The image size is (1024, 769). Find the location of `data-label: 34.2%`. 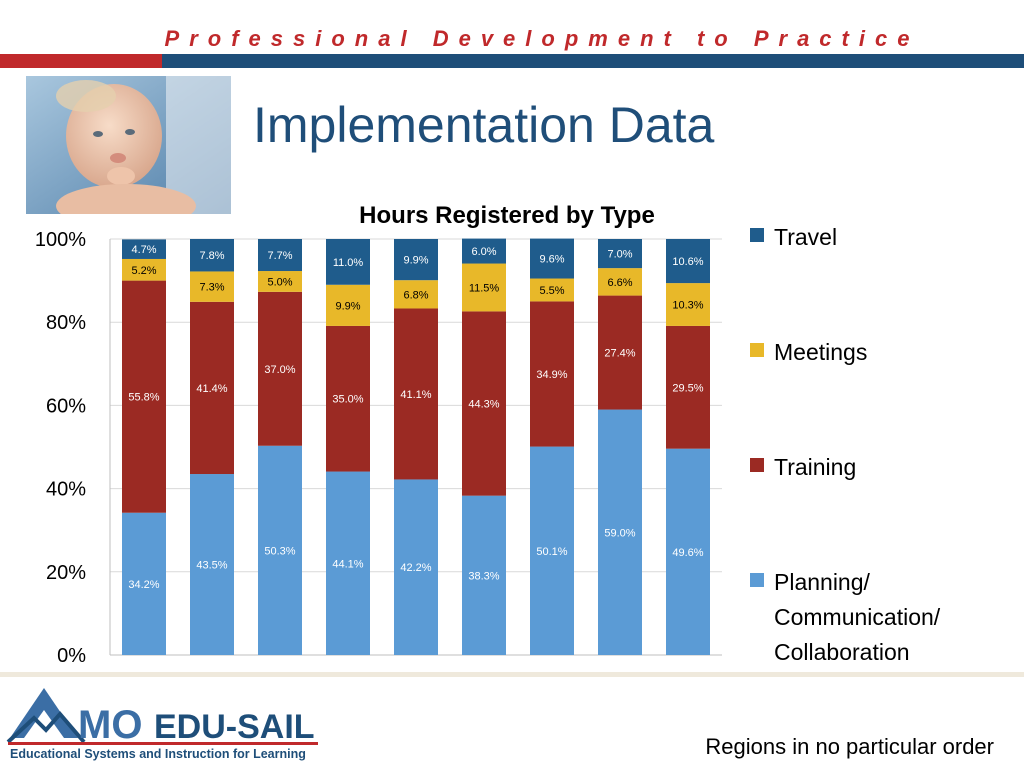

data-label: 34.2% is located at coordinates (143, 585).